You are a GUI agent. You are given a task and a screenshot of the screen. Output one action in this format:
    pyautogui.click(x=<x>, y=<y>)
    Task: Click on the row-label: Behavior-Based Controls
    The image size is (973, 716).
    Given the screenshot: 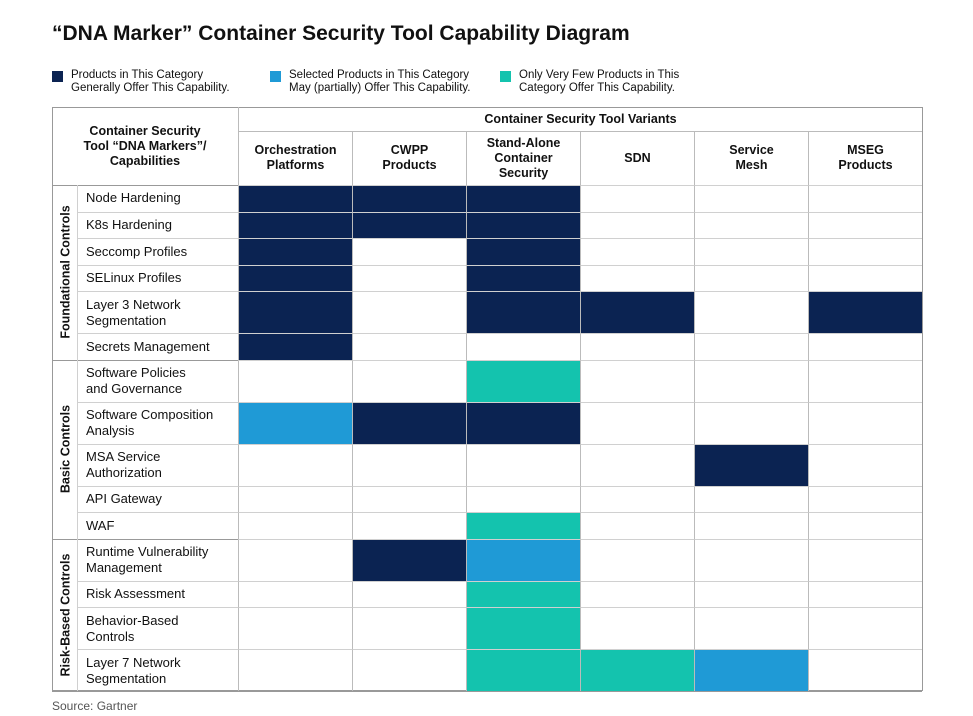 What is the action you would take?
    pyautogui.click(x=158, y=628)
    